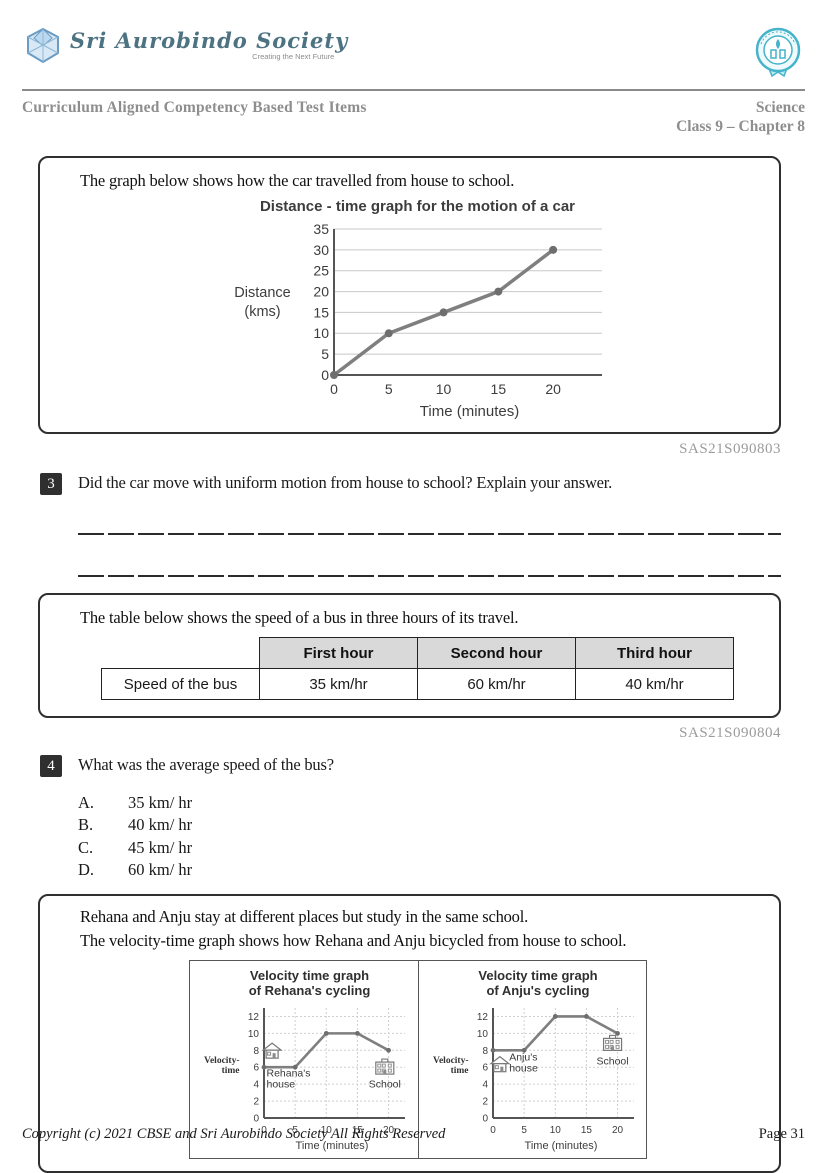 Image resolution: width=827 pixels, height=1173 pixels. Describe the element at coordinates (206, 765) in the screenshot. I see `question-text: What was the average speed of the bus?` at that location.